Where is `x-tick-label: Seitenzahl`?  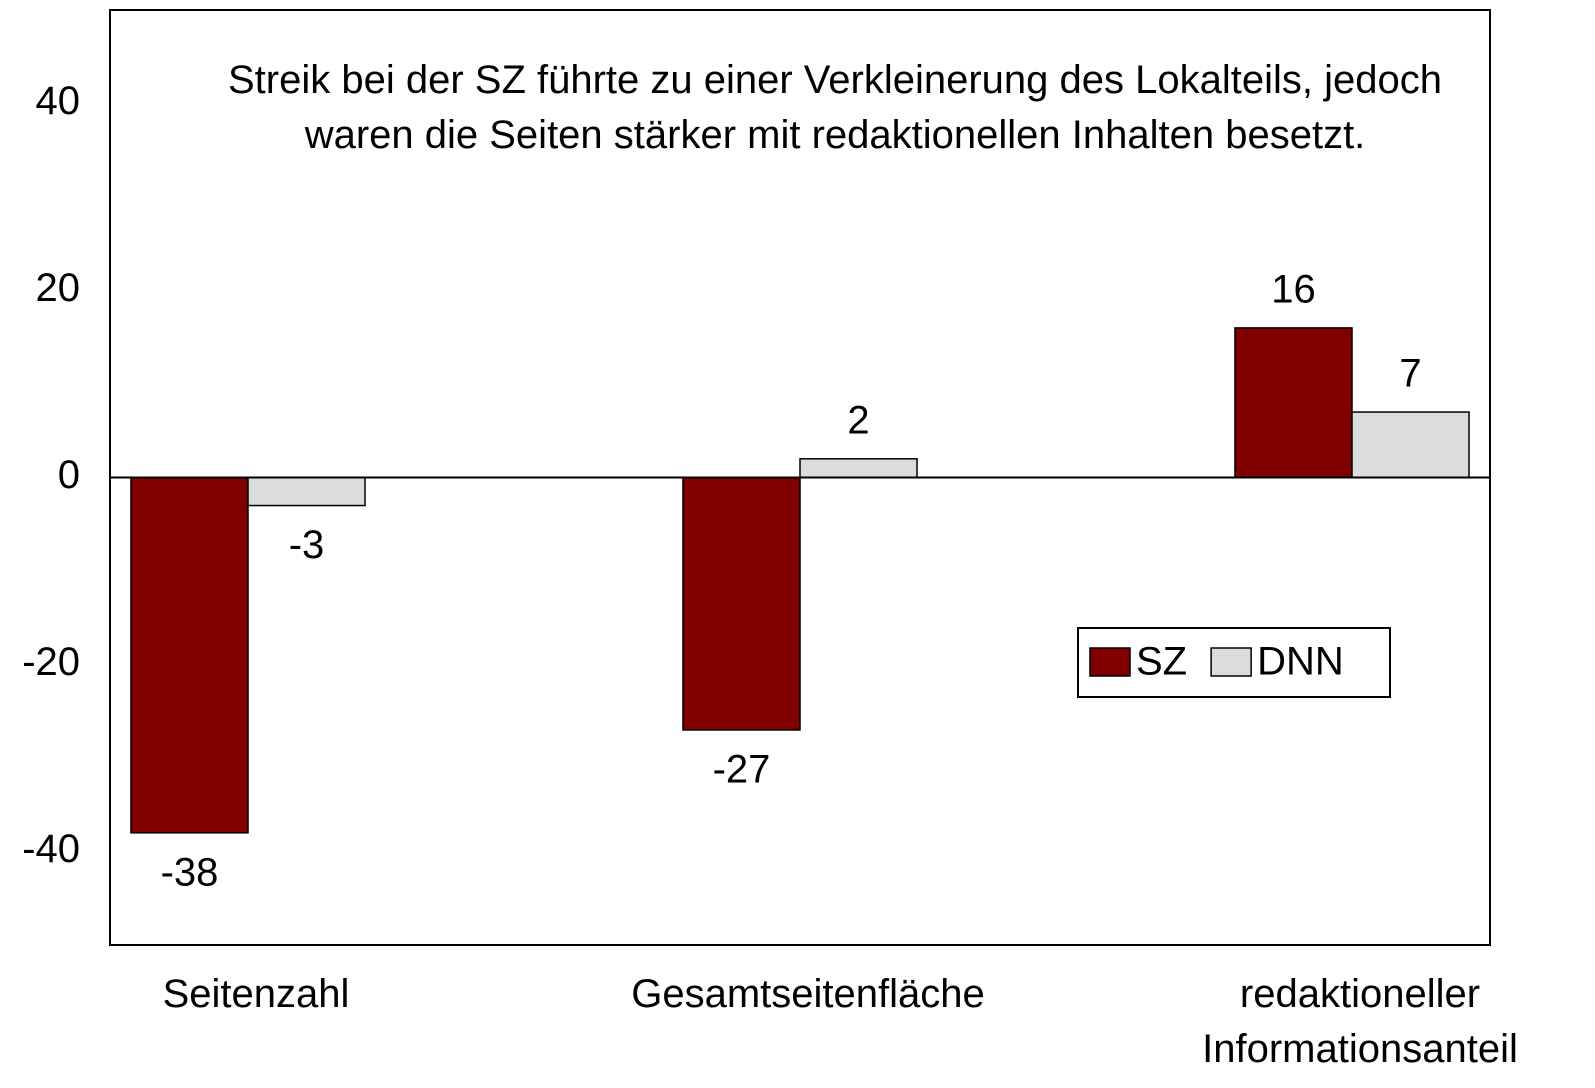
x-tick-label: Seitenzahl is located at coordinates (256, 994).